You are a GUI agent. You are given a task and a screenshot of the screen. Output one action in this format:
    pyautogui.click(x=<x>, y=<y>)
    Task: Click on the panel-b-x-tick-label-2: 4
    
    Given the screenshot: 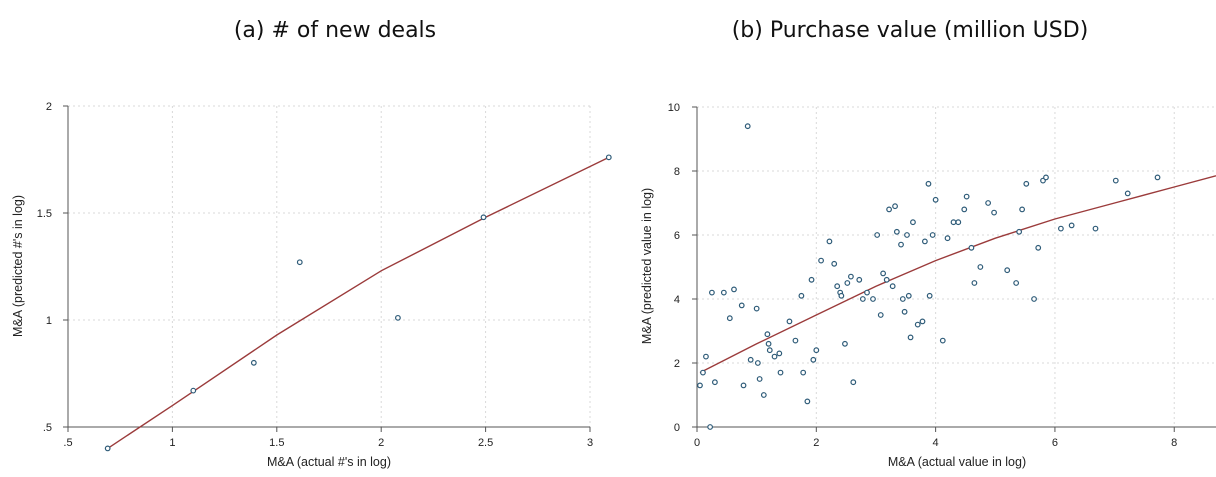 What is the action you would take?
    pyautogui.click(x=936, y=443)
    